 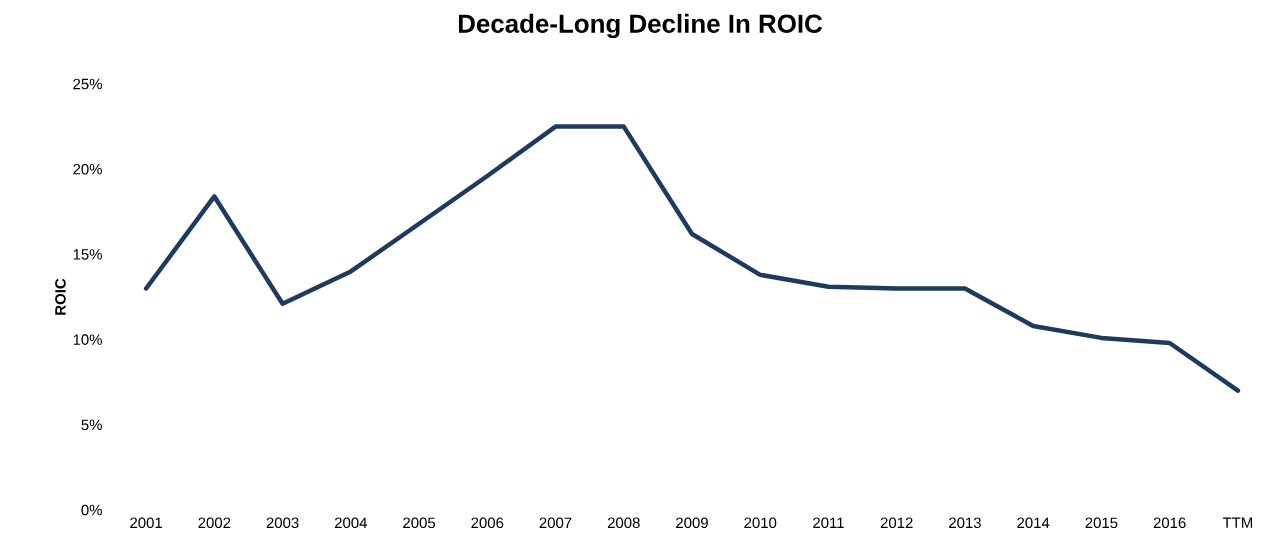 What do you see at coordinates (487, 523) in the screenshot?
I see `x-tick-label: 2006` at bounding box center [487, 523].